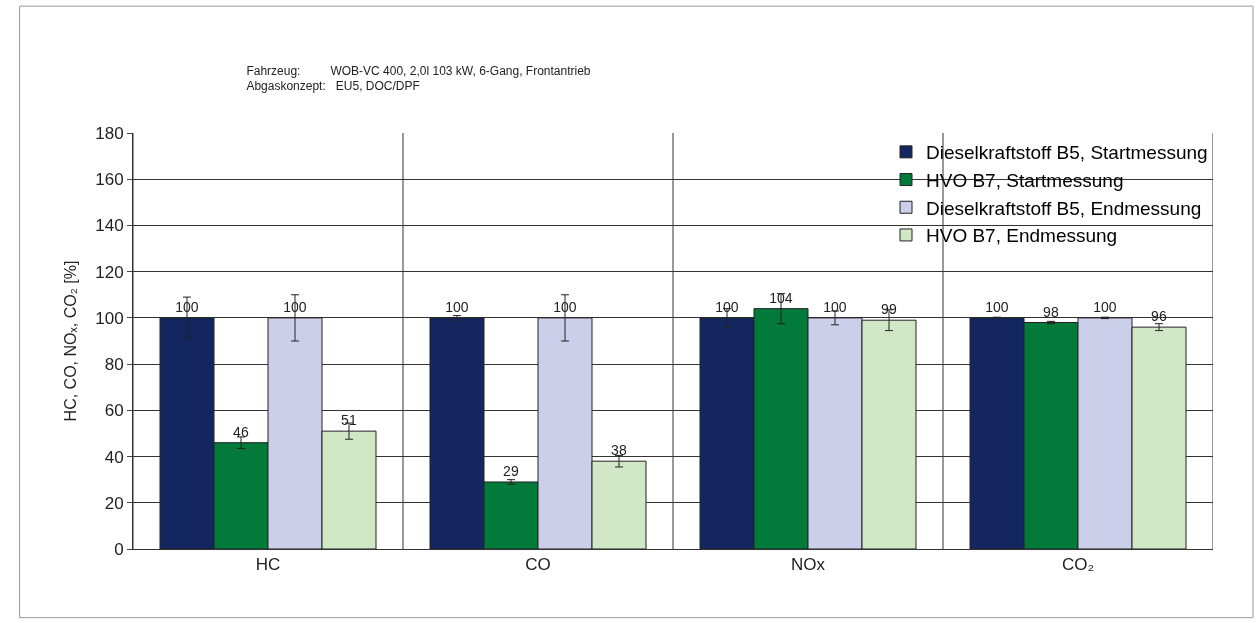  I want to click on data-label: 38, so click(619, 450).